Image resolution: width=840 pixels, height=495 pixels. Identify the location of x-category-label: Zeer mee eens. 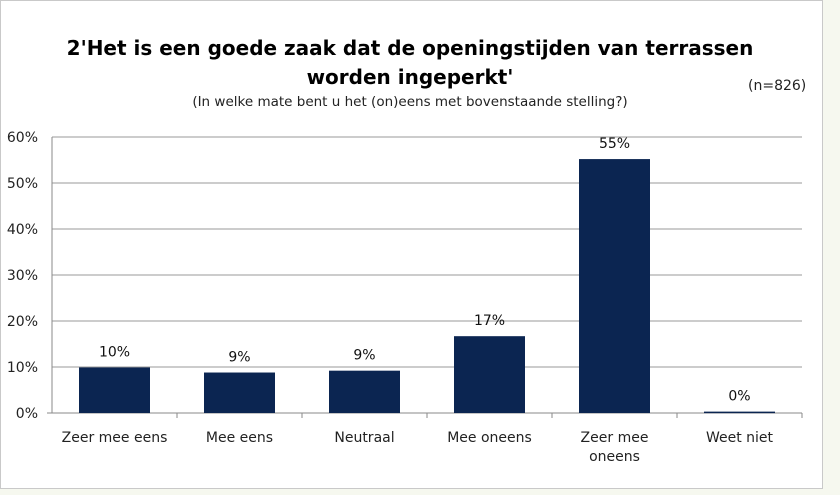
(115, 438).